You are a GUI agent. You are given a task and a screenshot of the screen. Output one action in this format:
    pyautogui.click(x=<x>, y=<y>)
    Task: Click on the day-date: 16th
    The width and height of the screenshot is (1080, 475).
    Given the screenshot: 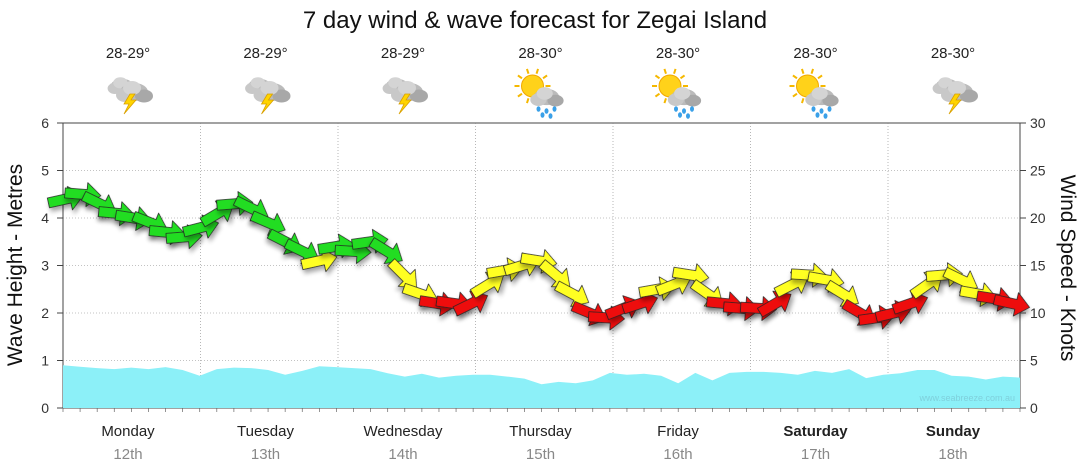 What is the action you would take?
    pyautogui.click(x=677, y=454)
    